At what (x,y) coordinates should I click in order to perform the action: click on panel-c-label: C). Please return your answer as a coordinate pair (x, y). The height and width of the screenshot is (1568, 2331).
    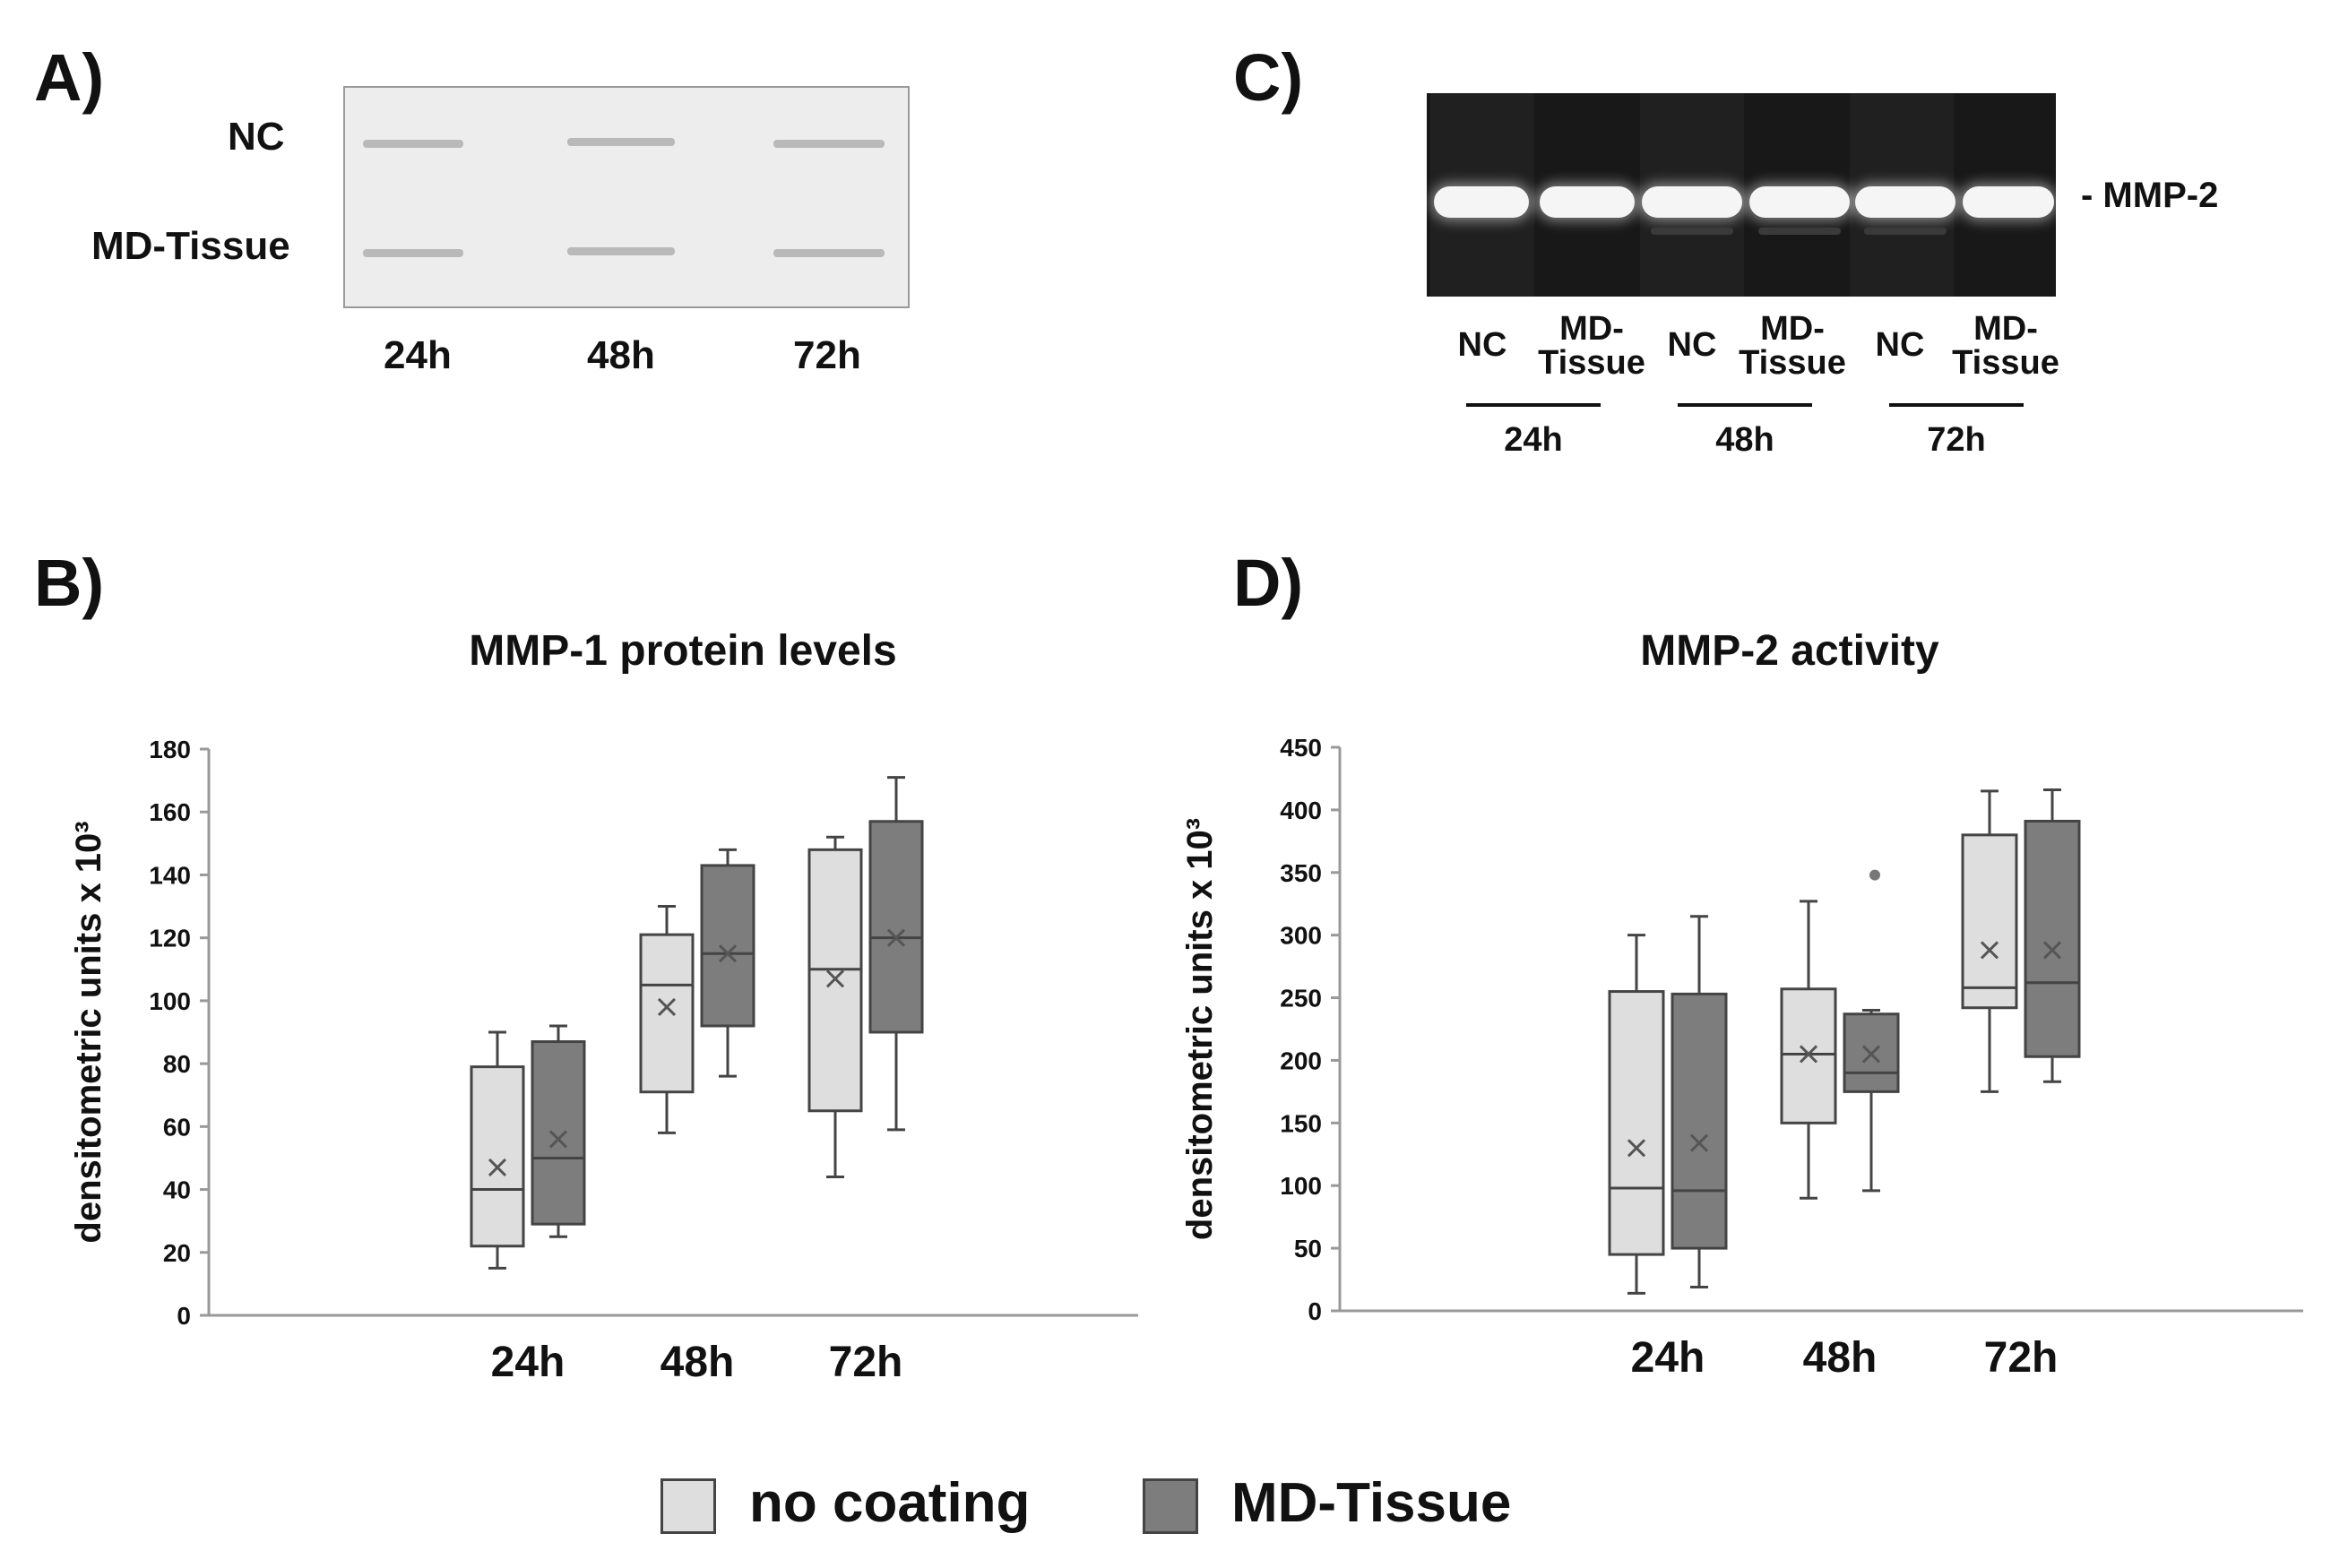
    Looking at the image, I should click on (1268, 78).